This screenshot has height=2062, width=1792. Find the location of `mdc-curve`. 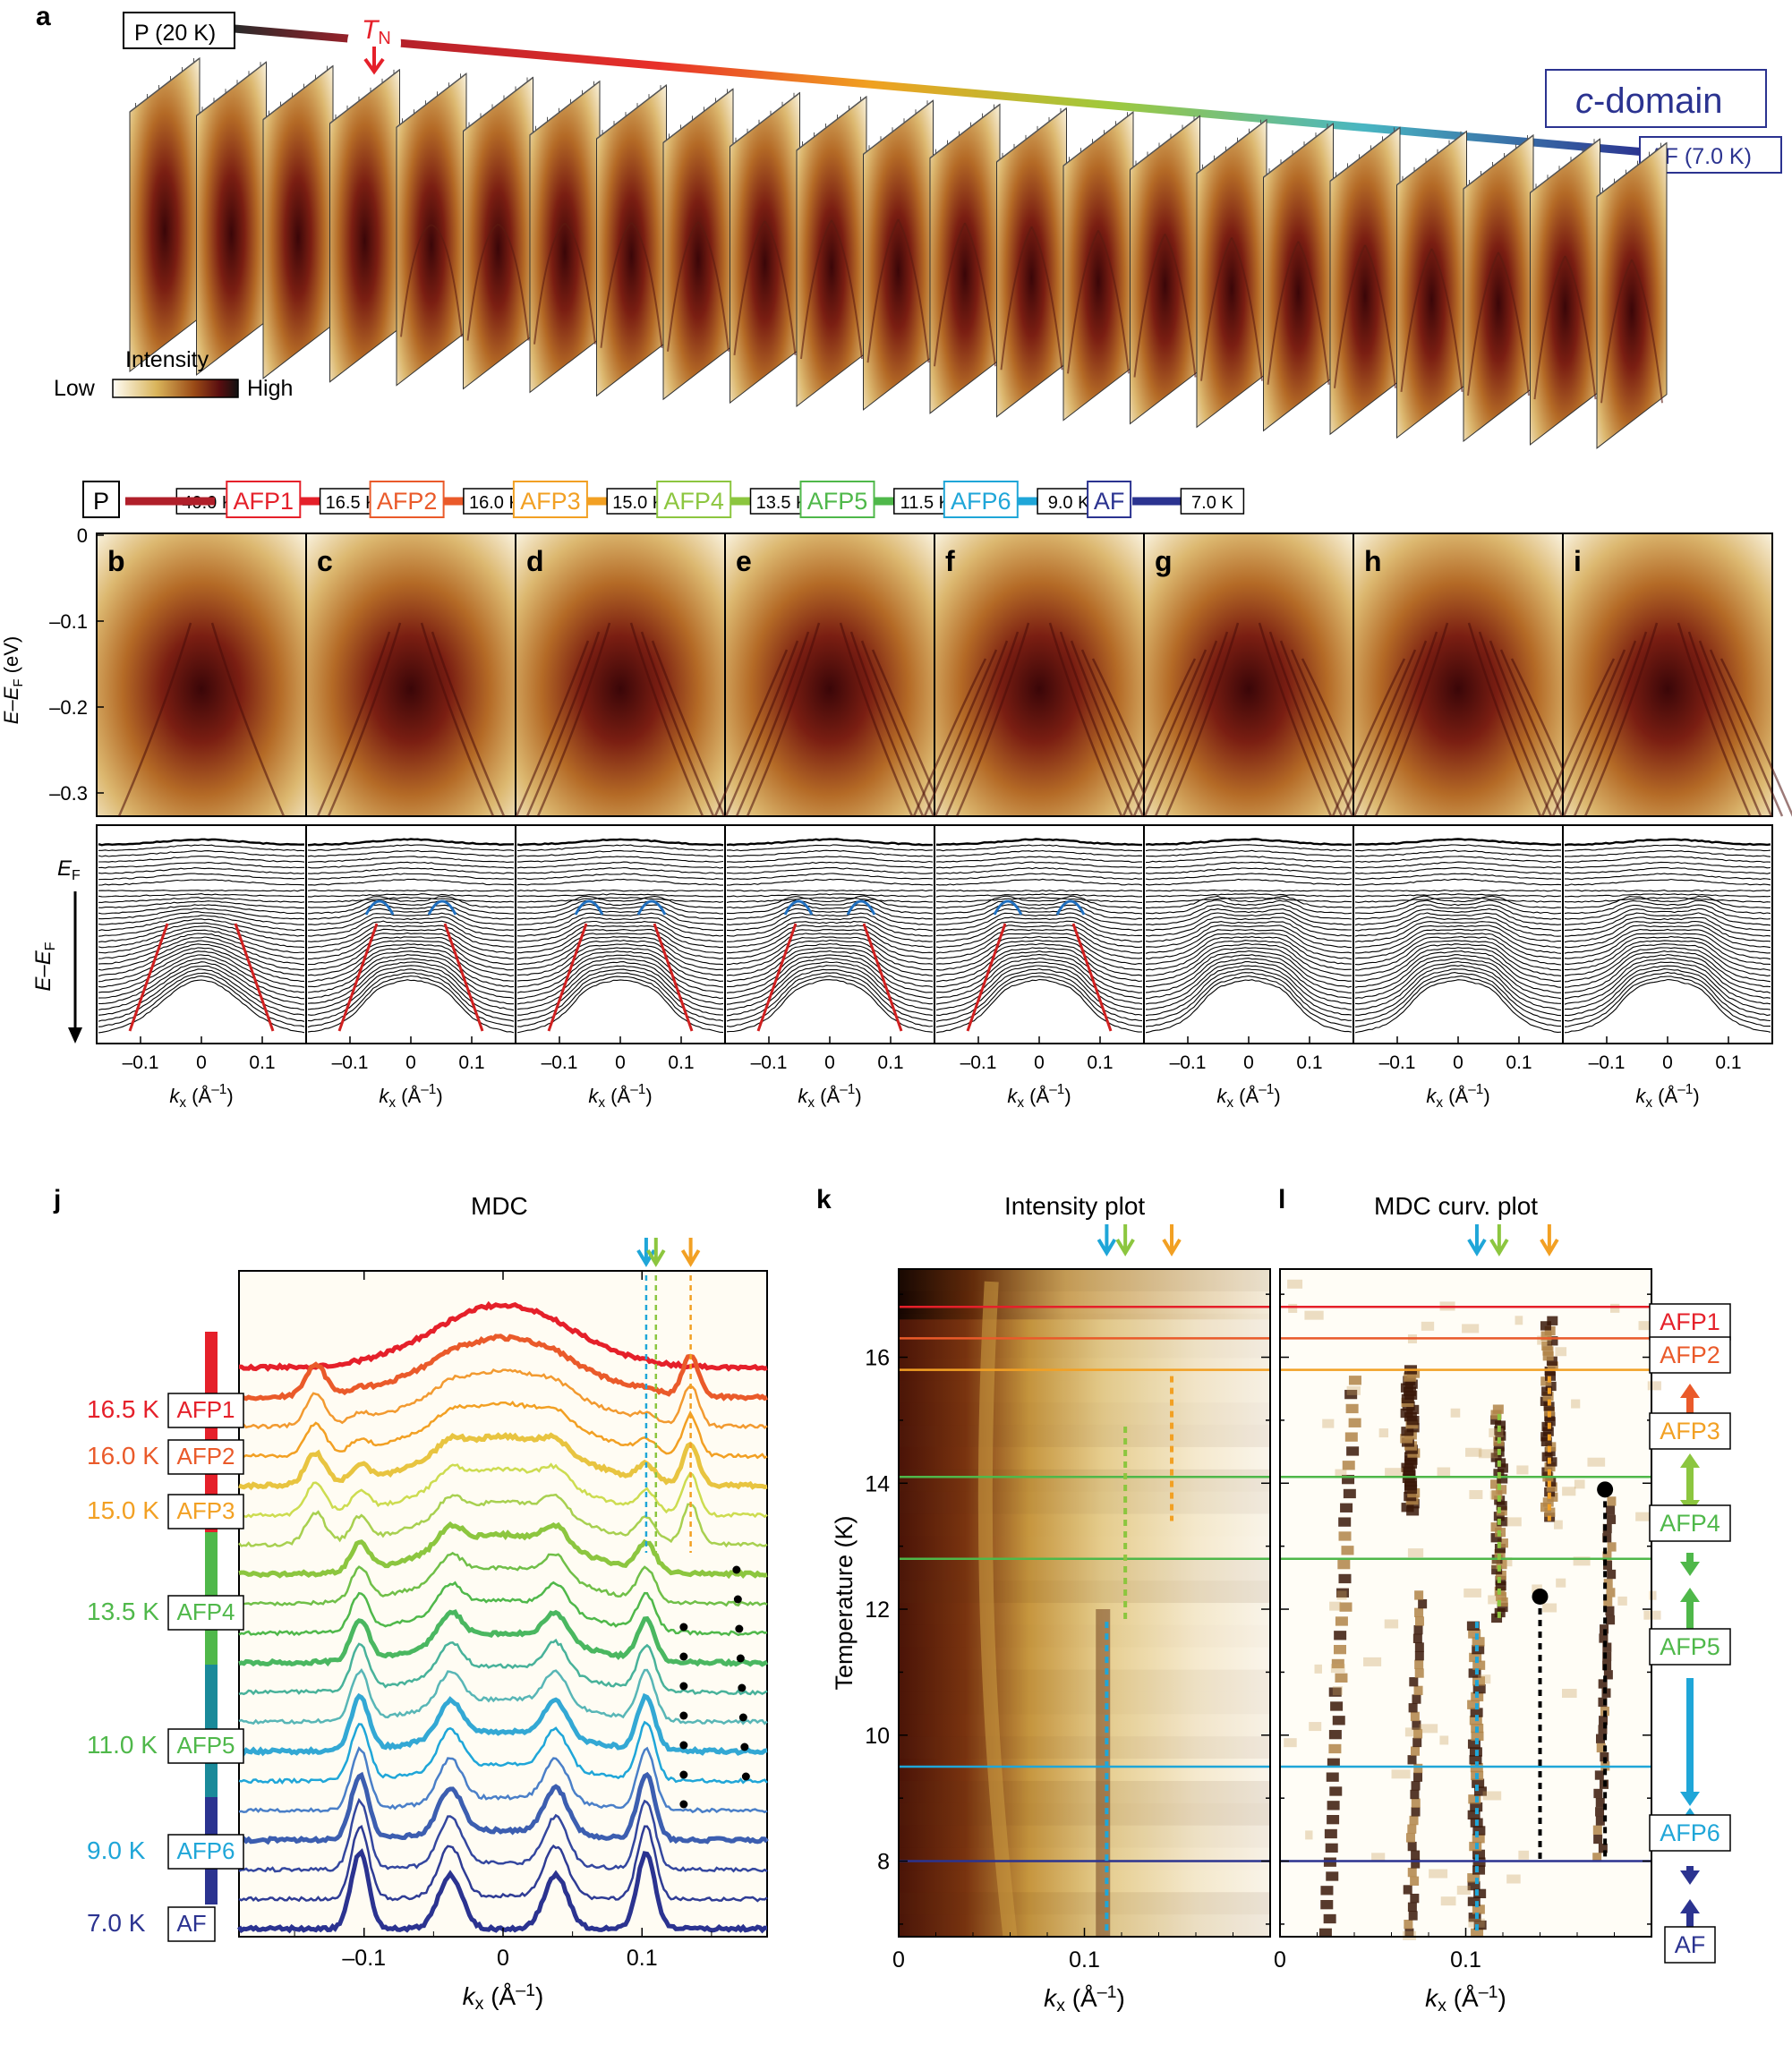

mdc-curve is located at coordinates (503, 1835).